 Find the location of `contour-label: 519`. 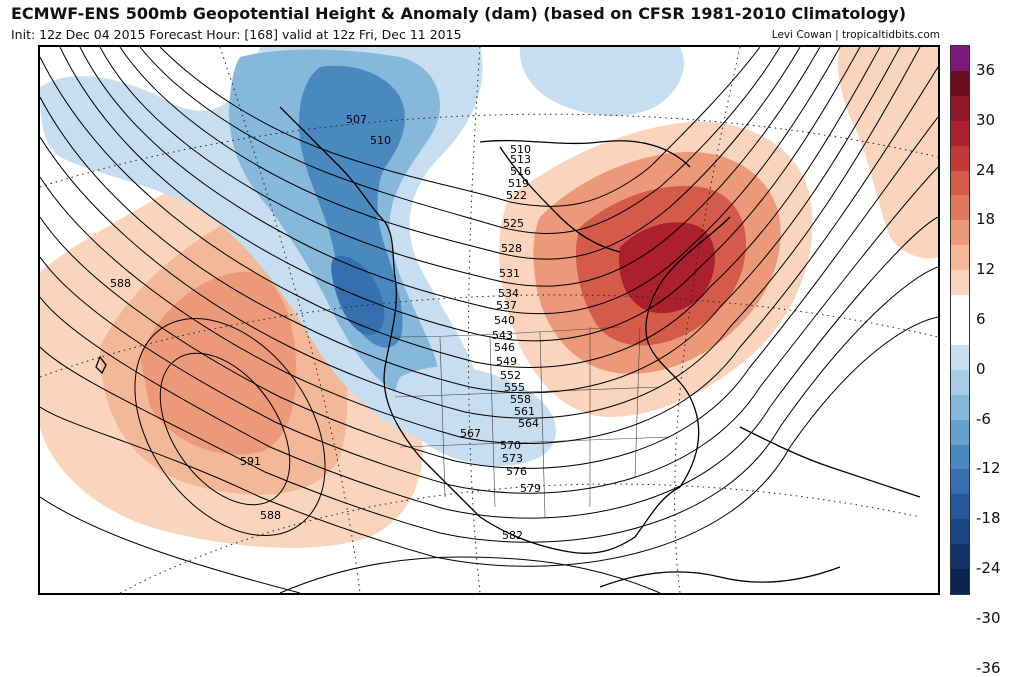

contour-label: 519 is located at coordinates (518, 183).